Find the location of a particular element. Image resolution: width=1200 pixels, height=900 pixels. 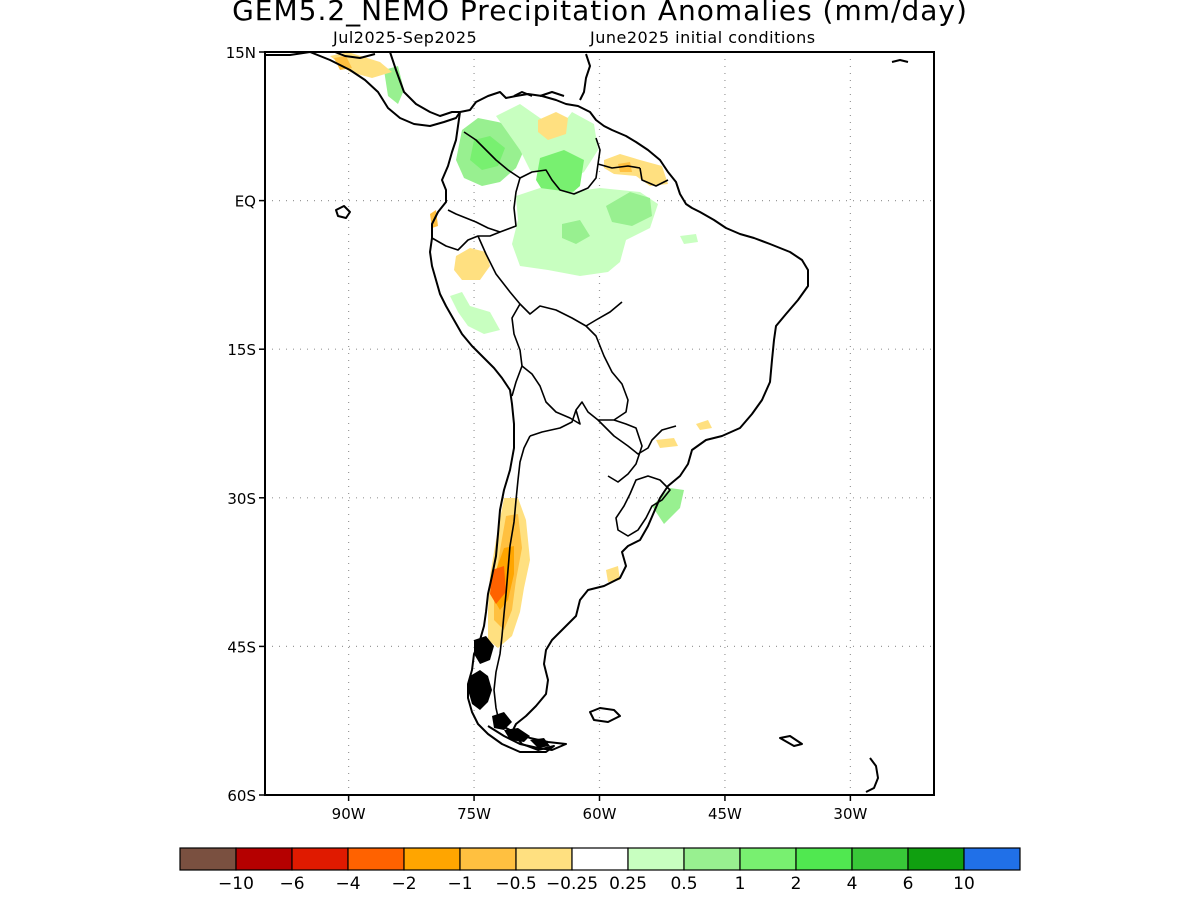

lon-tick-label: 60W is located at coordinates (600, 814).